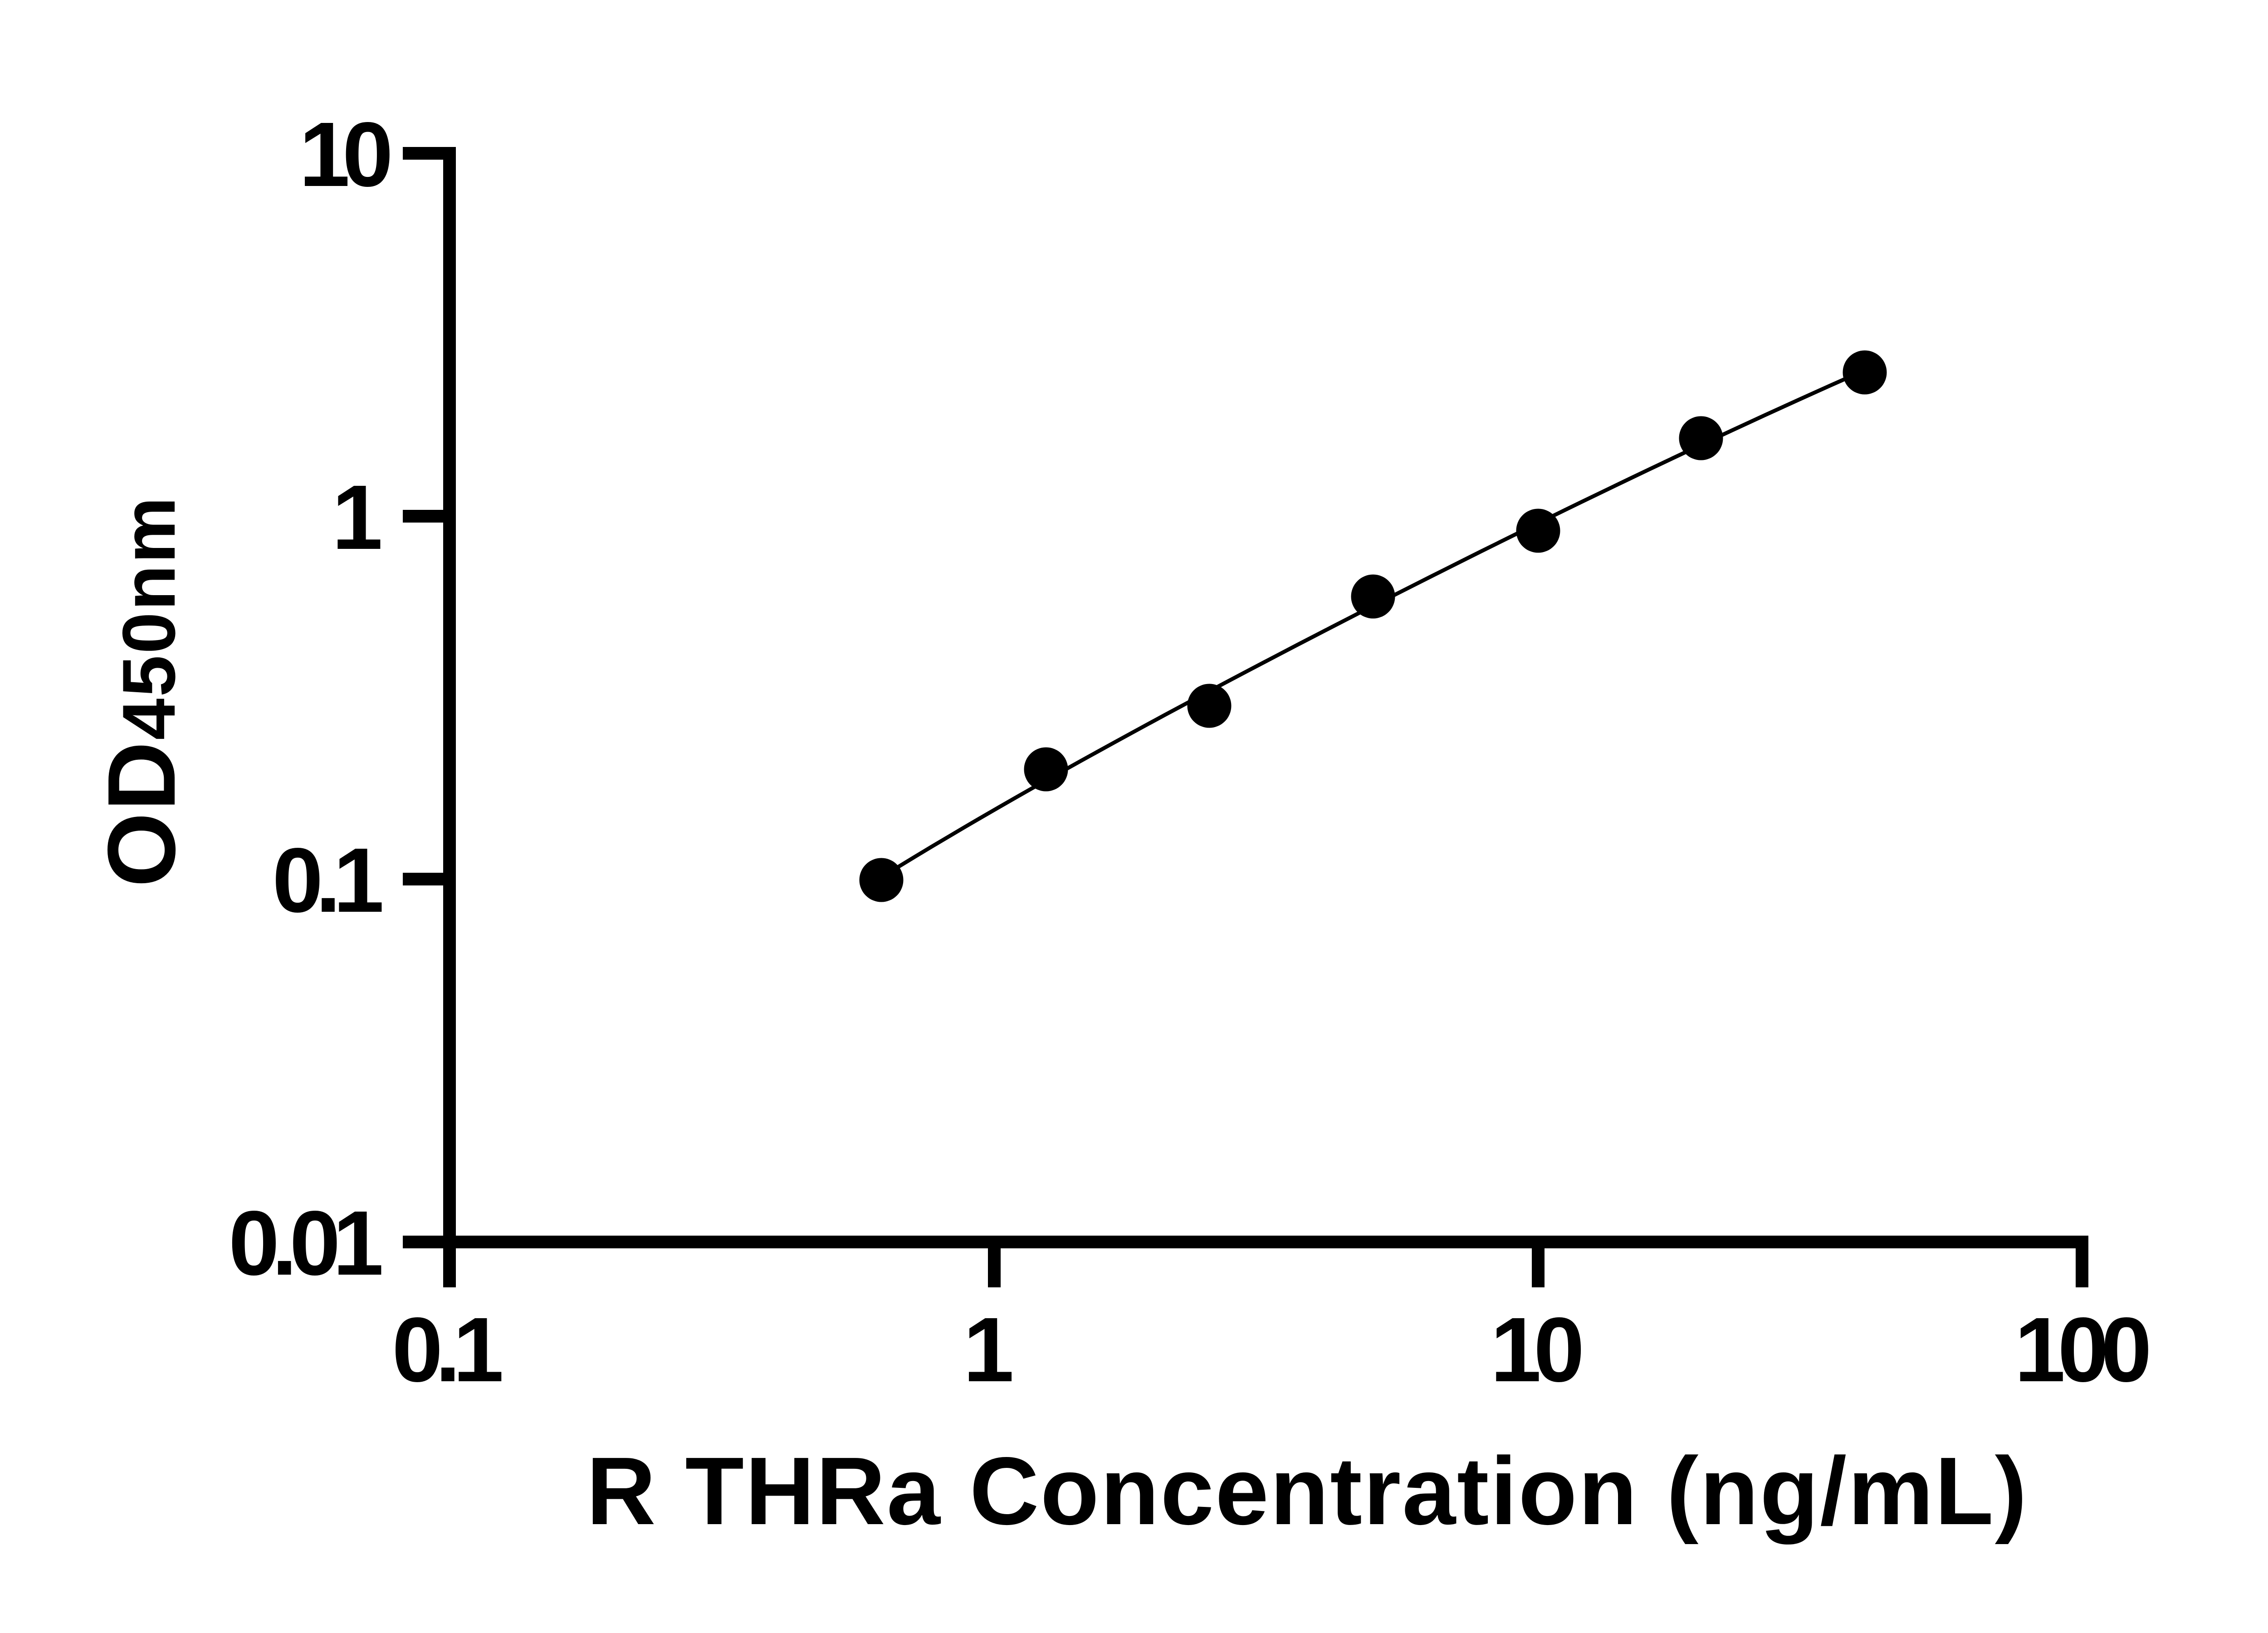  I want to click on svg-text: 100, so click(2081, 1349).